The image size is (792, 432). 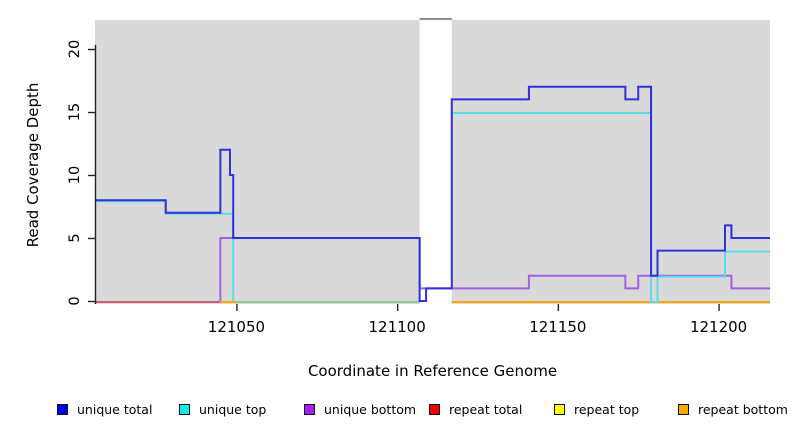 What do you see at coordinates (33, 165) in the screenshot?
I see `y-axis-label: Read Coverage Depth` at bounding box center [33, 165].